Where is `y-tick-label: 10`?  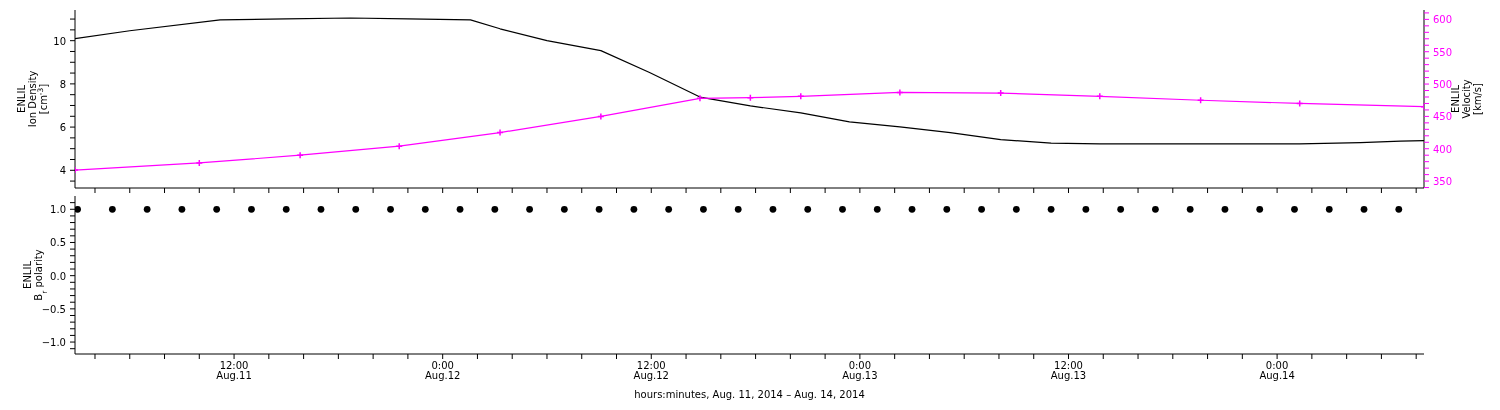
y-tick-label: 10 is located at coordinates (59, 41).